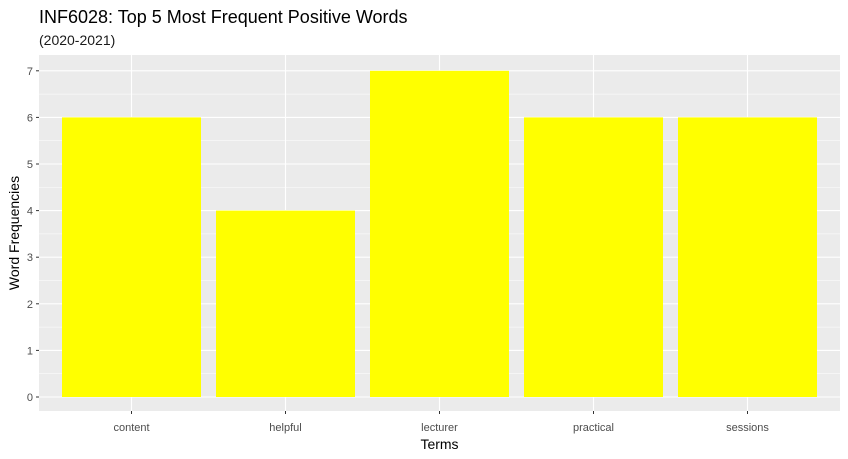  Describe the element at coordinates (30, 212) in the screenshot. I see `y-tick-label: 4` at that location.